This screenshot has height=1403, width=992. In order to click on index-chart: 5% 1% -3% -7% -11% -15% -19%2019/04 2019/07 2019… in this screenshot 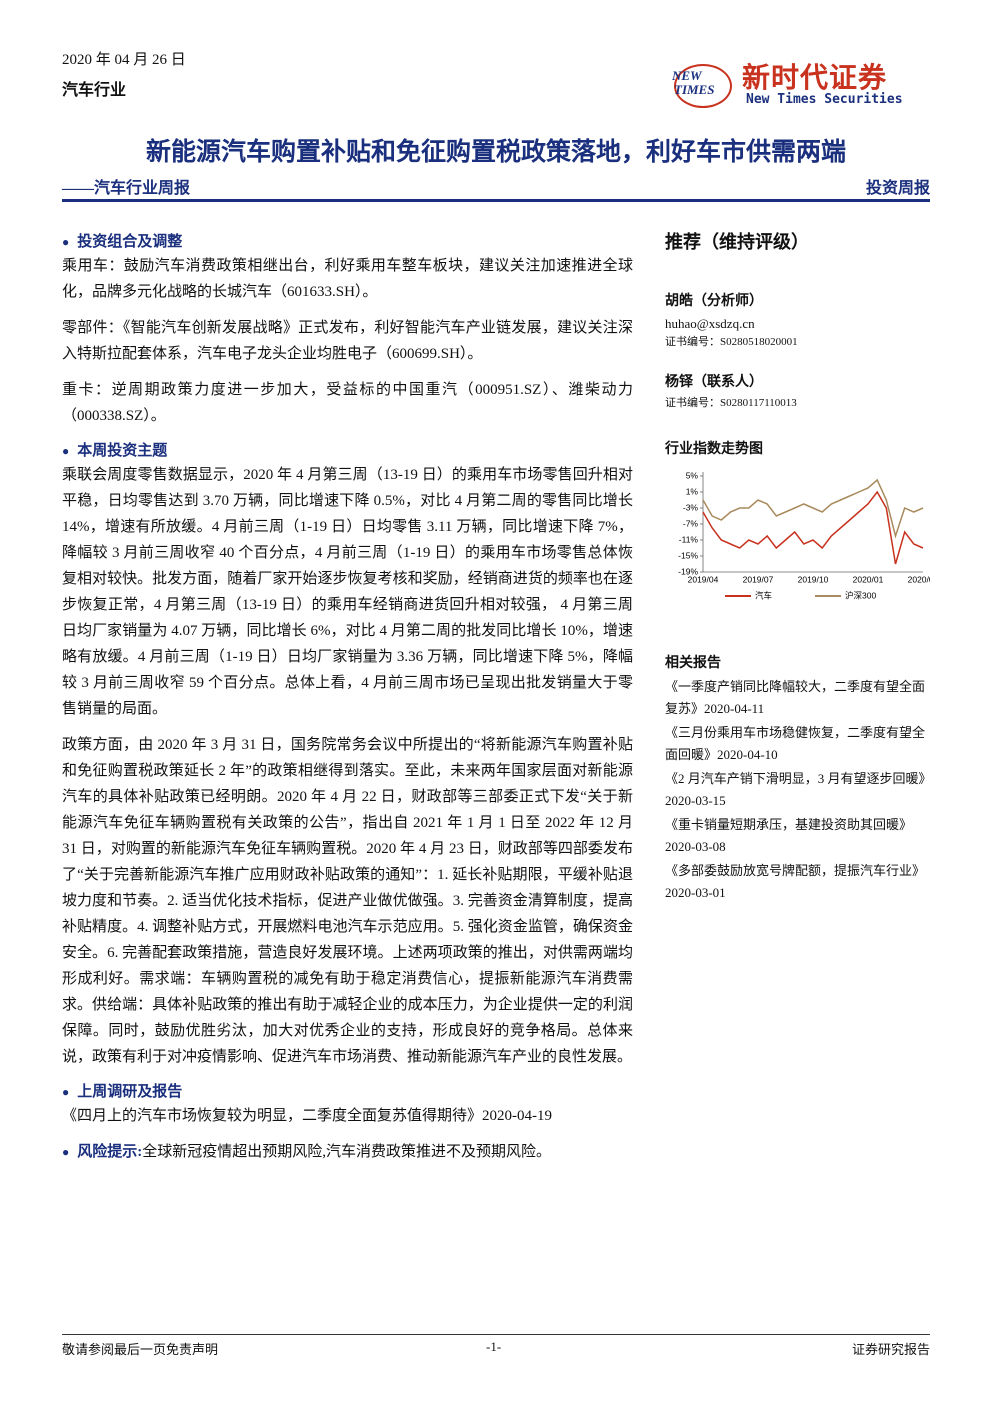, I will do `click(804, 535)`.